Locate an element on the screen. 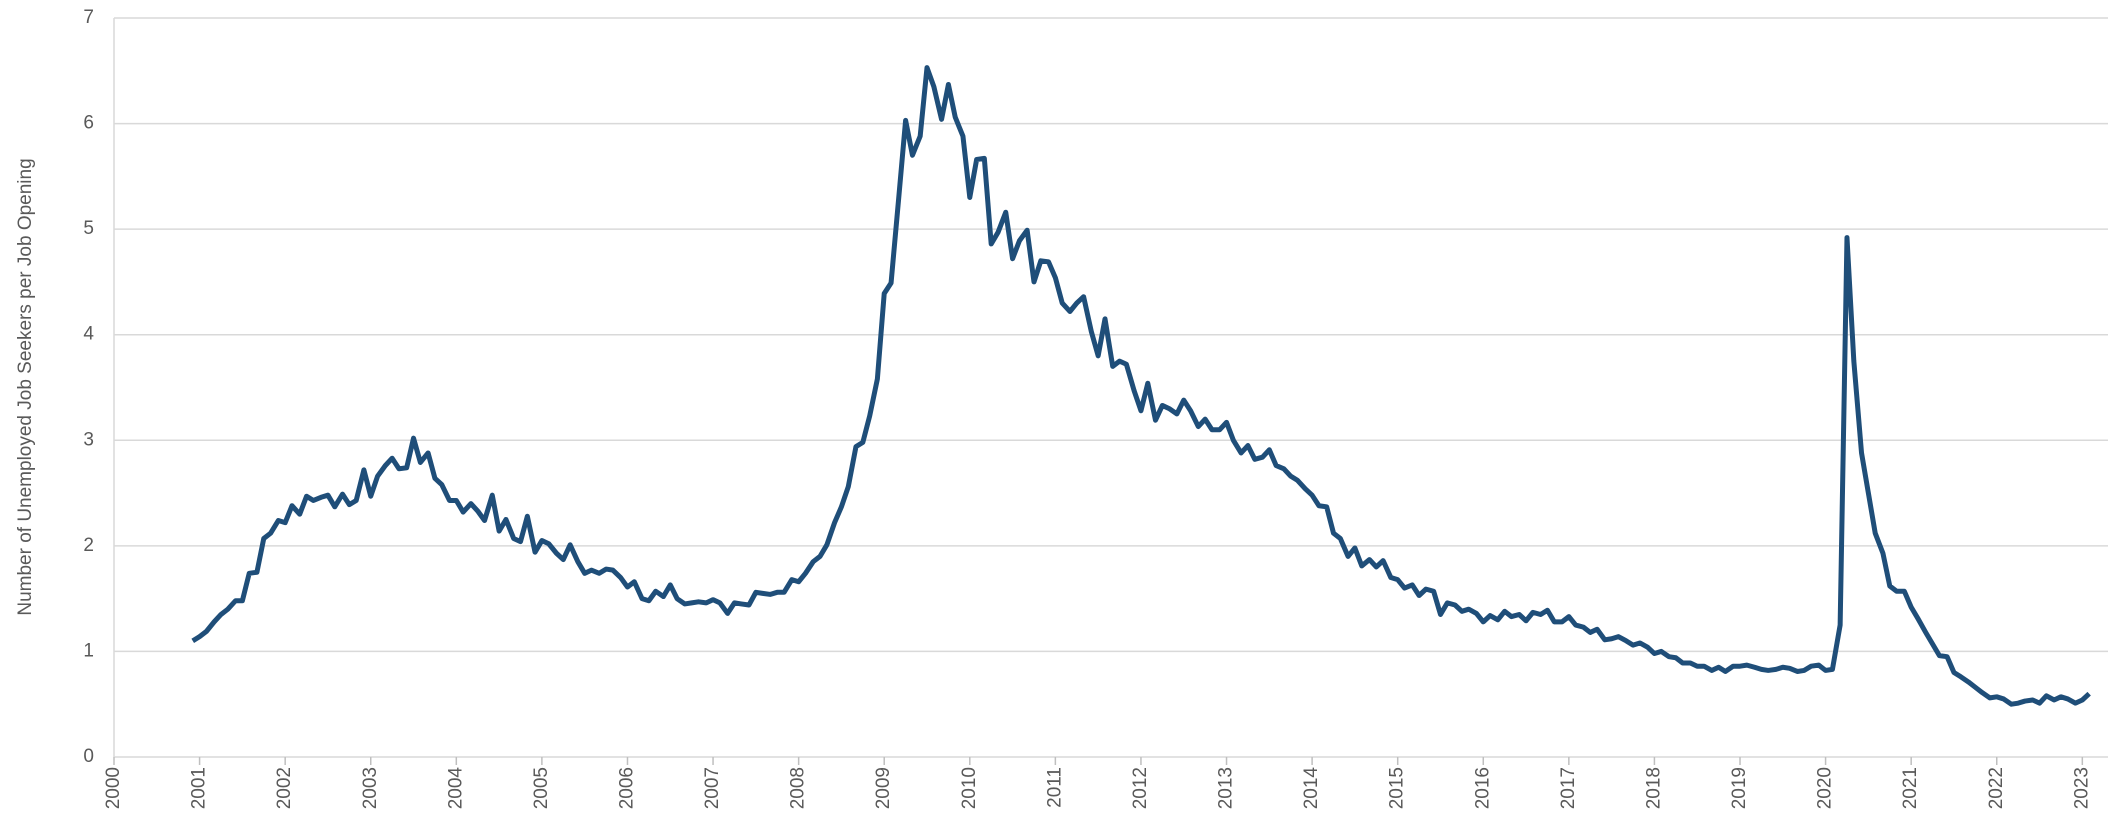 This screenshot has height=822, width=2108. x-tick-label: 2010 is located at coordinates (969, 788).